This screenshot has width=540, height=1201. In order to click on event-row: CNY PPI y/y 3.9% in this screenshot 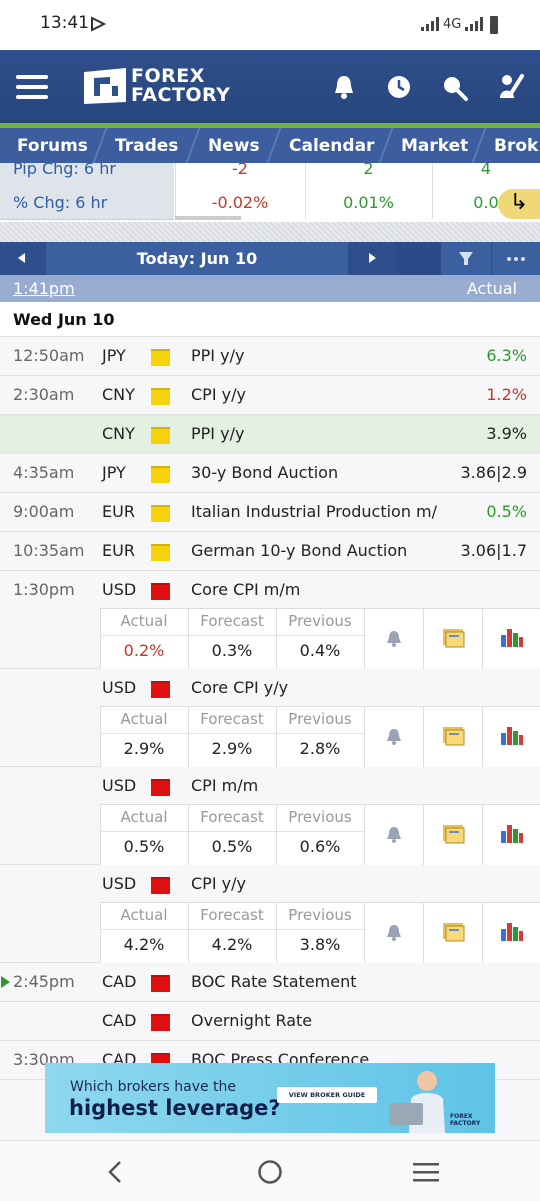, I will do `click(270, 434)`.